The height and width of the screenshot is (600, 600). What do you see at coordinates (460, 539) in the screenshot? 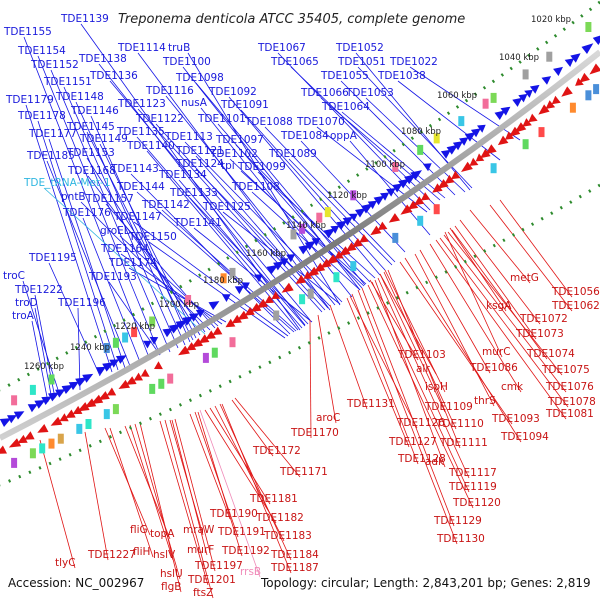
I see `gene-label: TDE1130` at bounding box center [460, 539].